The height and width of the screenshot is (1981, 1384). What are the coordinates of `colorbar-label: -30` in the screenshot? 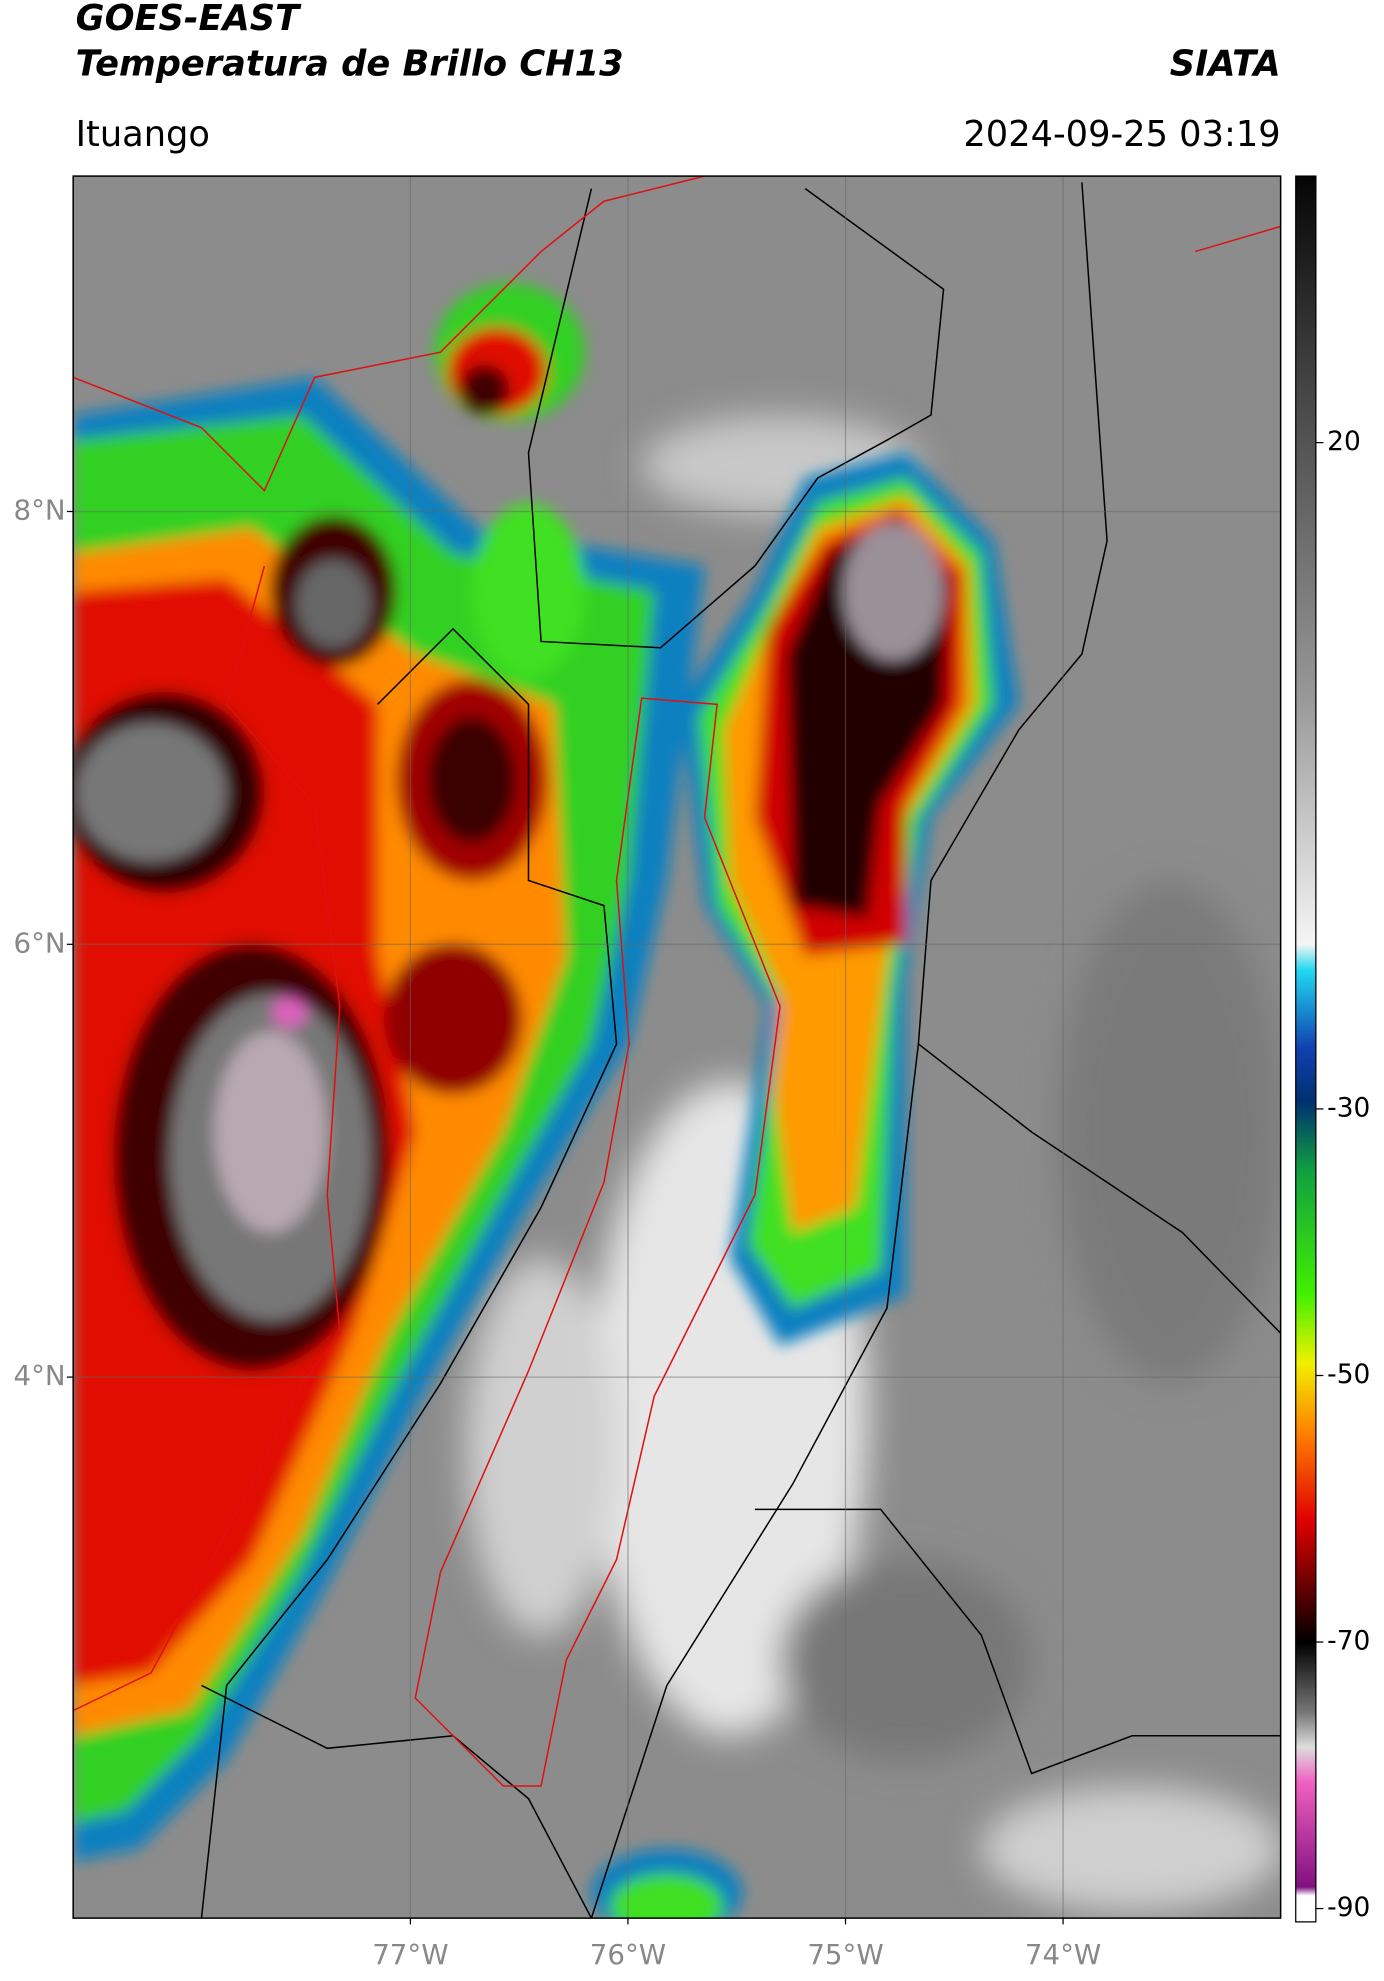 It's located at (1348, 1107).